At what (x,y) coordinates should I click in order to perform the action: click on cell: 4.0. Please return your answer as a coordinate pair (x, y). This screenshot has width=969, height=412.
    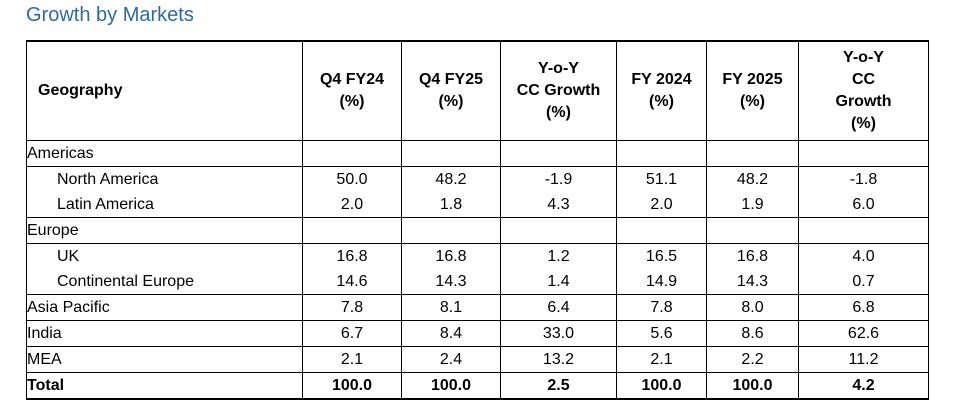
    Looking at the image, I should click on (863, 256).